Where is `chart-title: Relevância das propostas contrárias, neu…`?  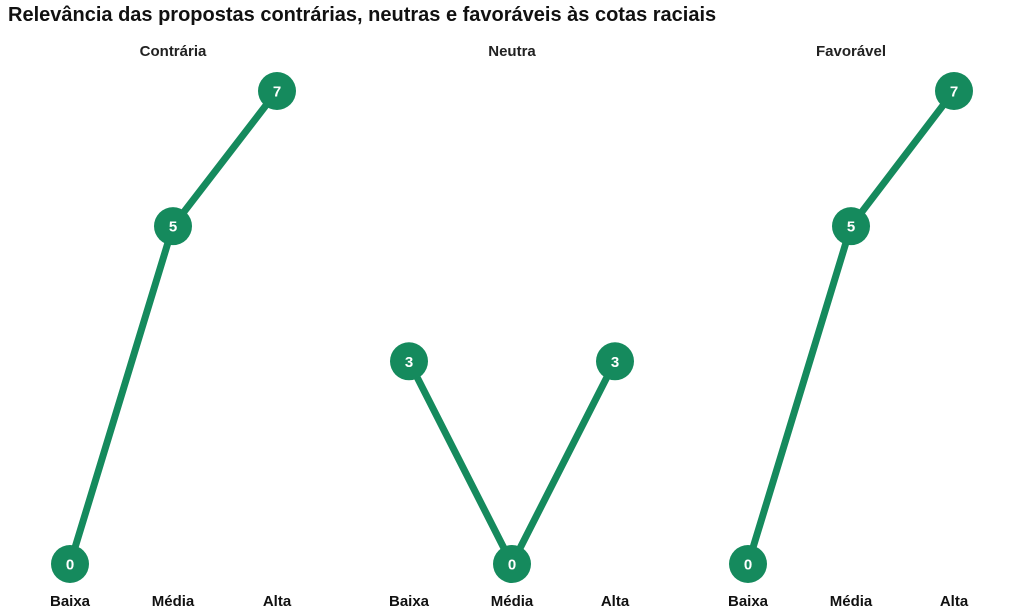 chart-title: Relevância das propostas contrárias, neu… is located at coordinates (362, 15).